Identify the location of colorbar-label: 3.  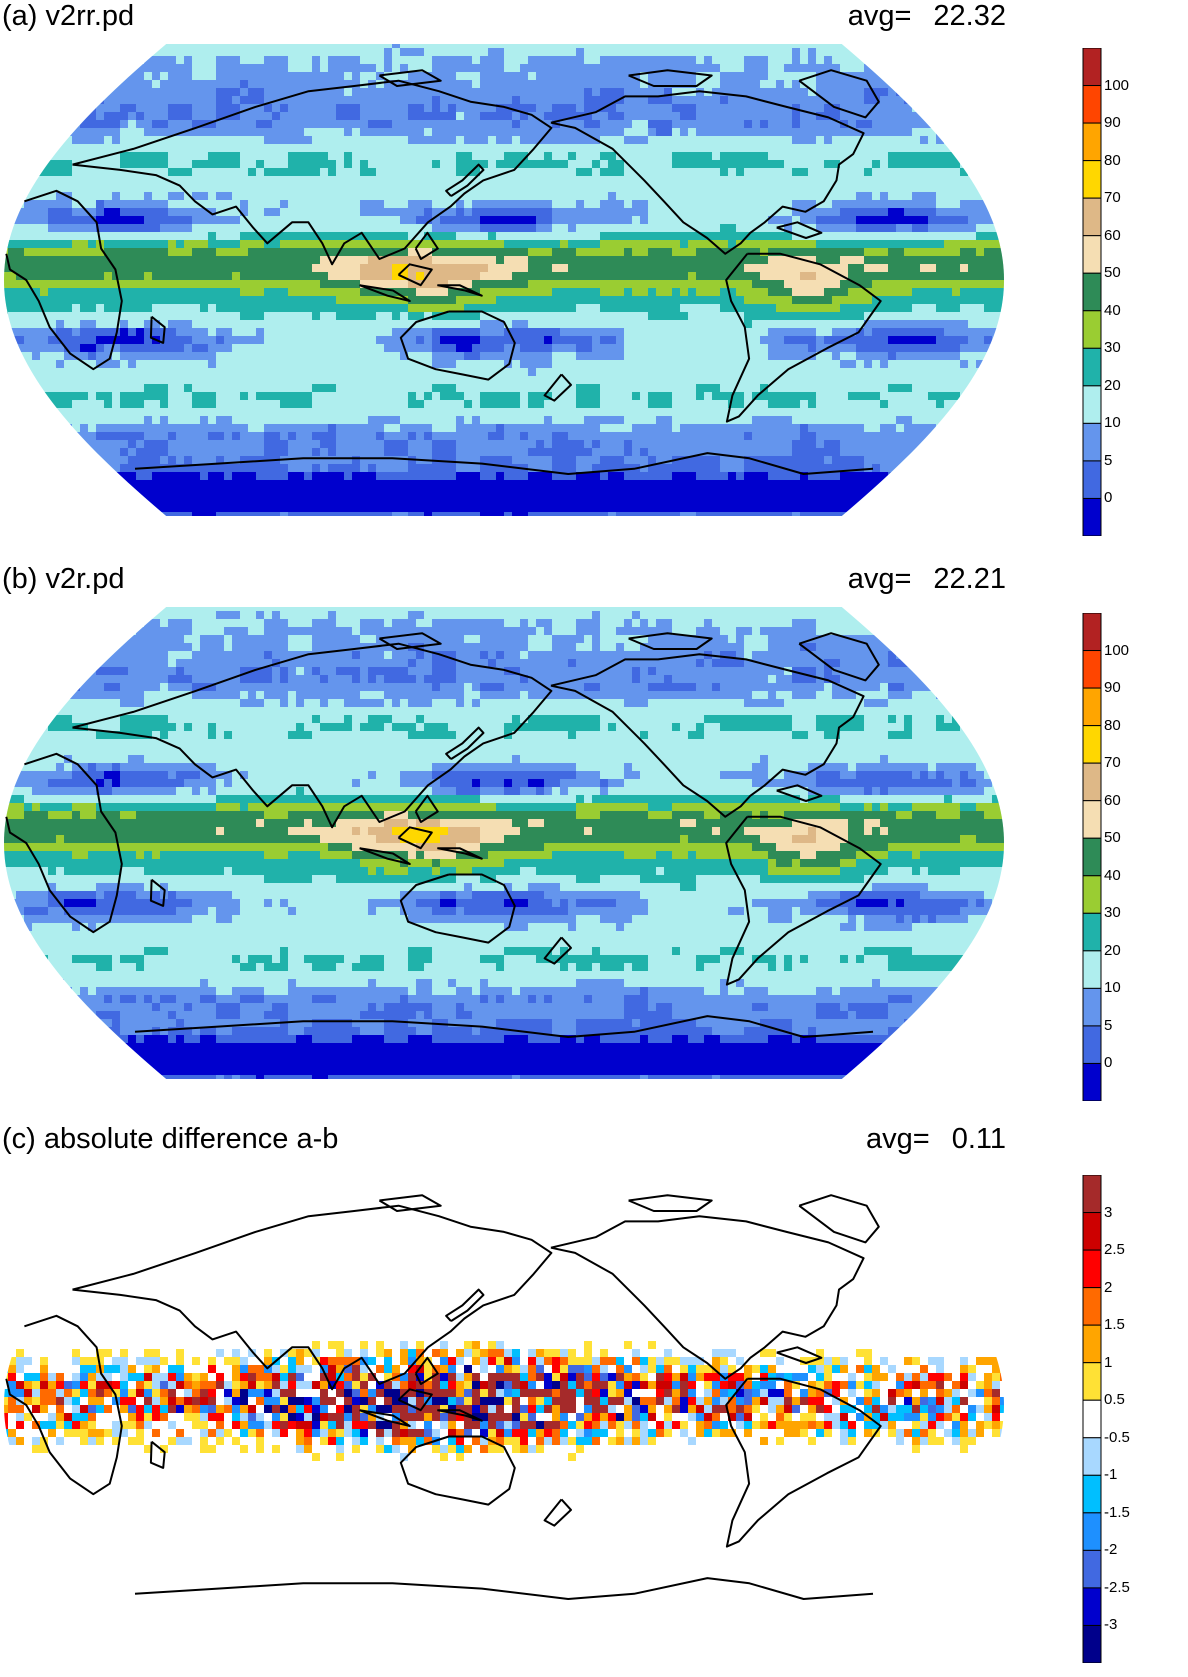
(1108, 1212).